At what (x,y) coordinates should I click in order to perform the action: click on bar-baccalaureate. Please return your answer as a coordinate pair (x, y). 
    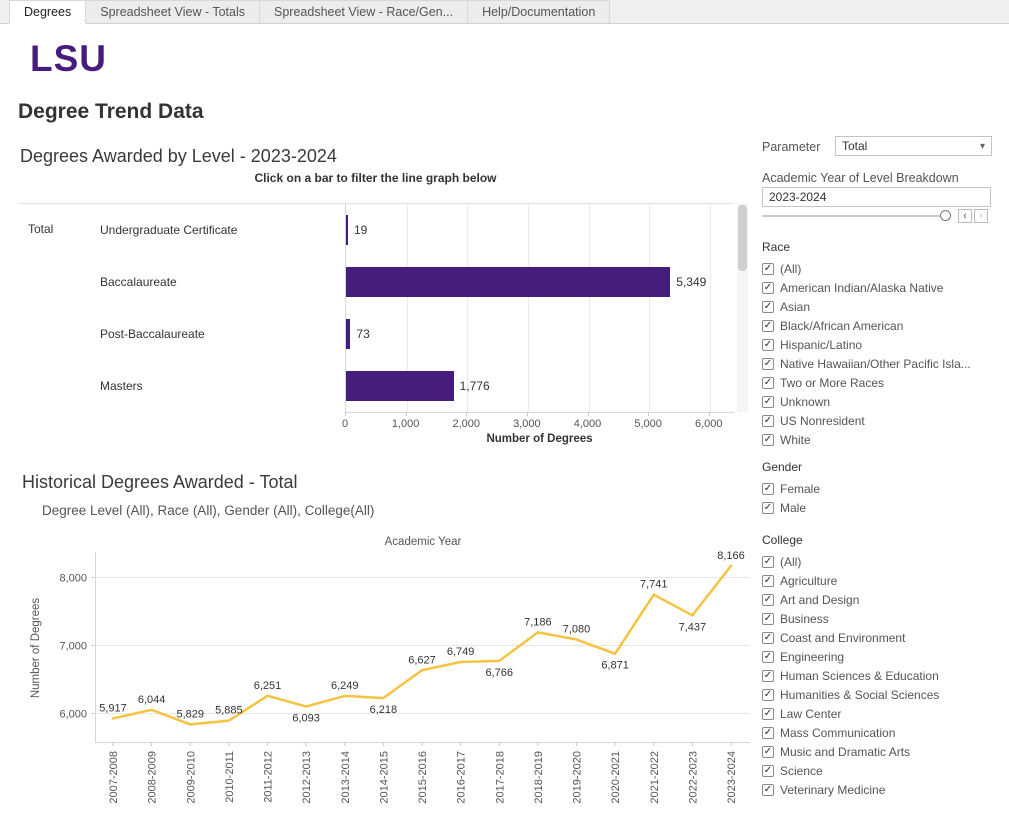
    Looking at the image, I should click on (508, 282).